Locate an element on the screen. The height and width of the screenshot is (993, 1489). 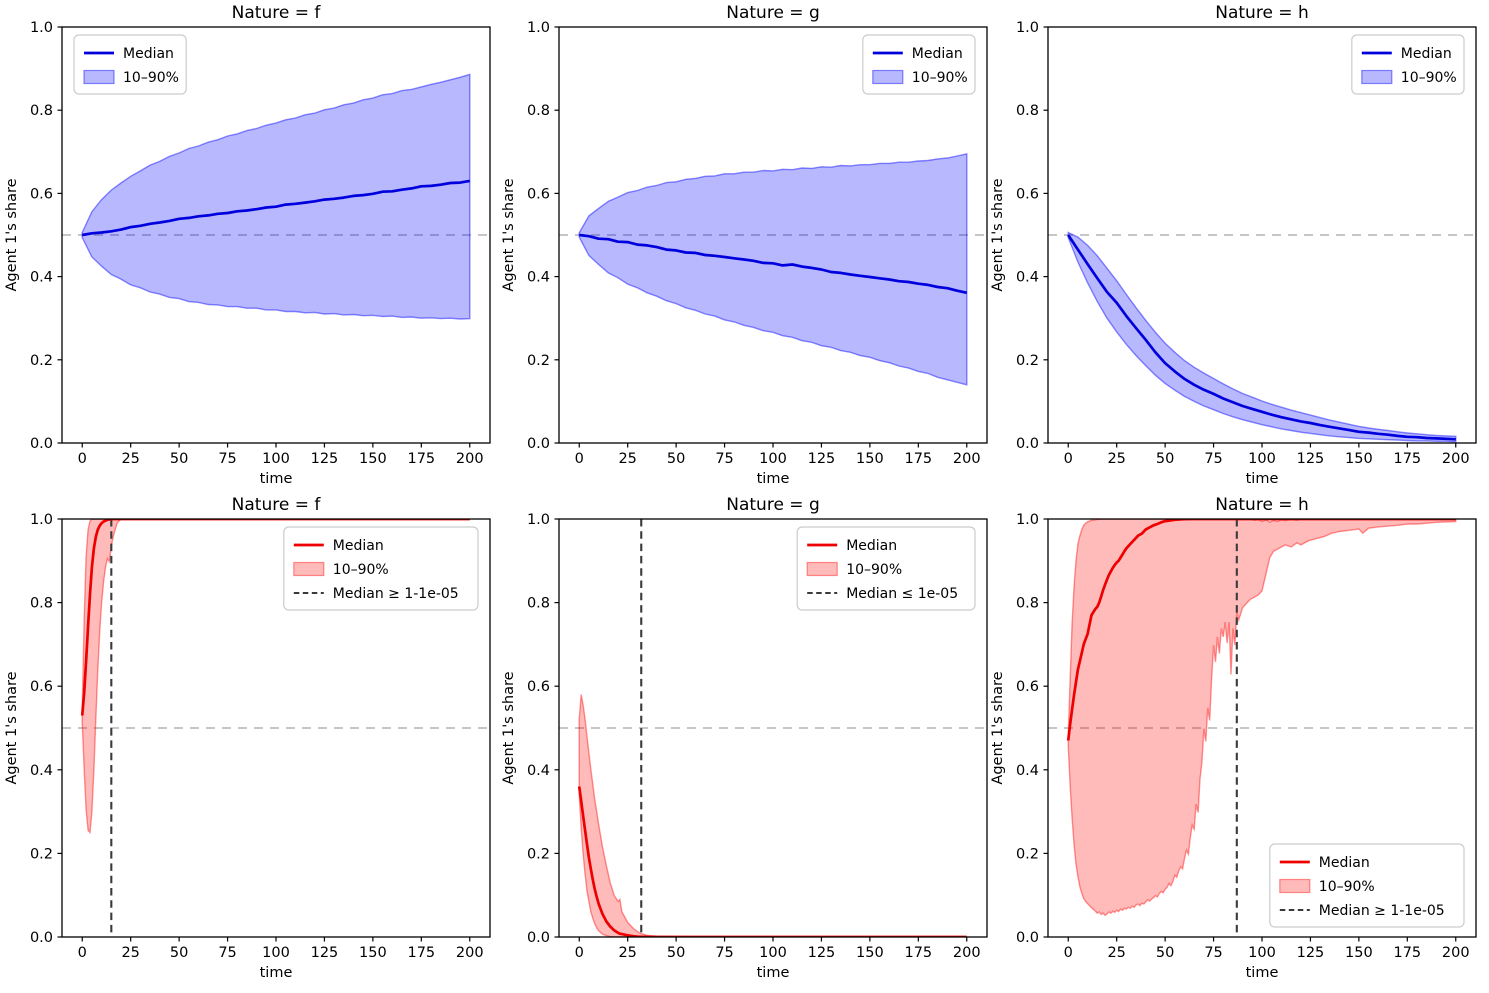
plot-title: Nature = g is located at coordinates (773, 13).